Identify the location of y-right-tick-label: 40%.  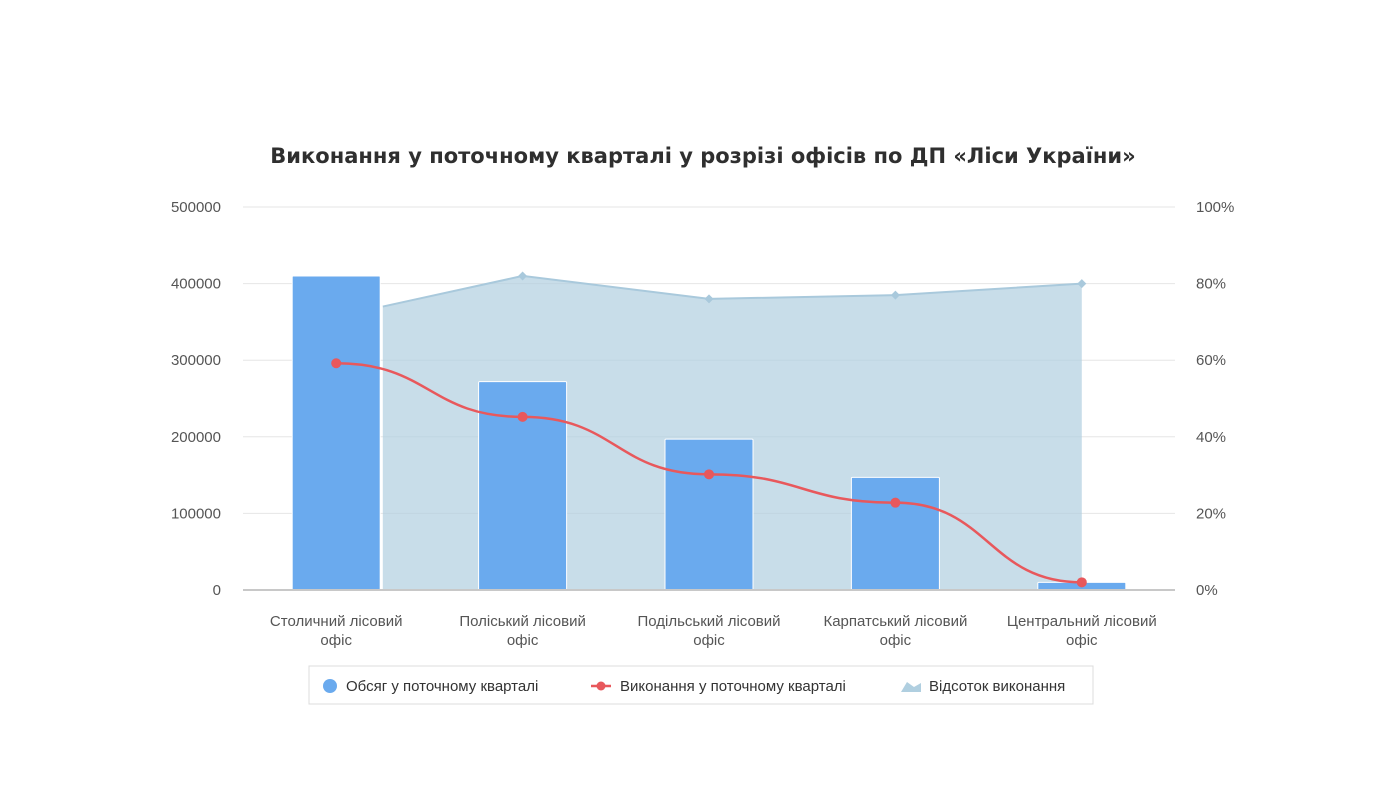
(1211, 437).